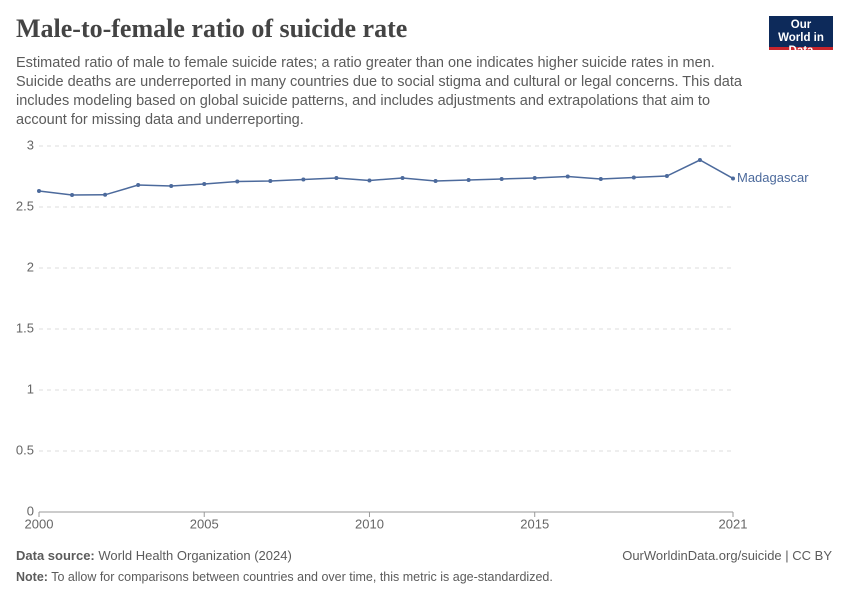 Image resolution: width=850 pixels, height=600 pixels. Describe the element at coordinates (25, 449) in the screenshot. I see `y-tick-label: 0.5` at that location.